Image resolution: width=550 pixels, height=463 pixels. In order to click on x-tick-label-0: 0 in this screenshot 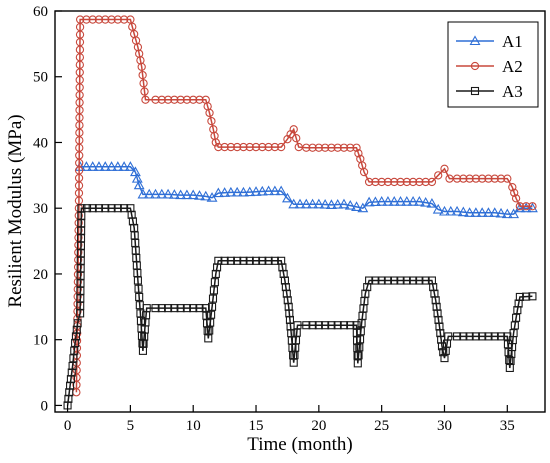, I will do `click(68, 426)`.